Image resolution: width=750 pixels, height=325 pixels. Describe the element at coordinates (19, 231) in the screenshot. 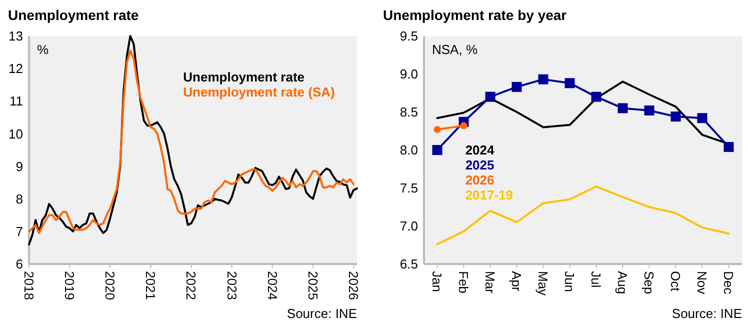

I see `y-tick-label: 7` at that location.